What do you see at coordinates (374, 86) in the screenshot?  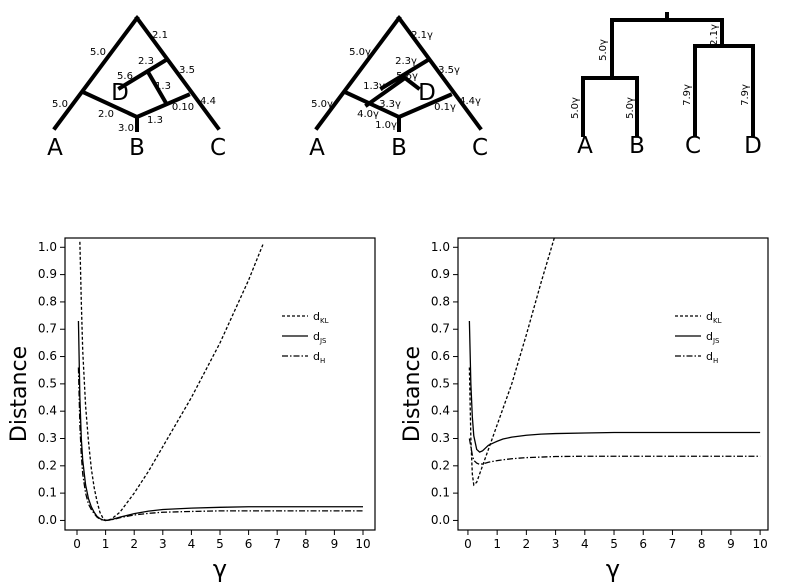 I see `edge-label: 1.3γ` at bounding box center [374, 86].